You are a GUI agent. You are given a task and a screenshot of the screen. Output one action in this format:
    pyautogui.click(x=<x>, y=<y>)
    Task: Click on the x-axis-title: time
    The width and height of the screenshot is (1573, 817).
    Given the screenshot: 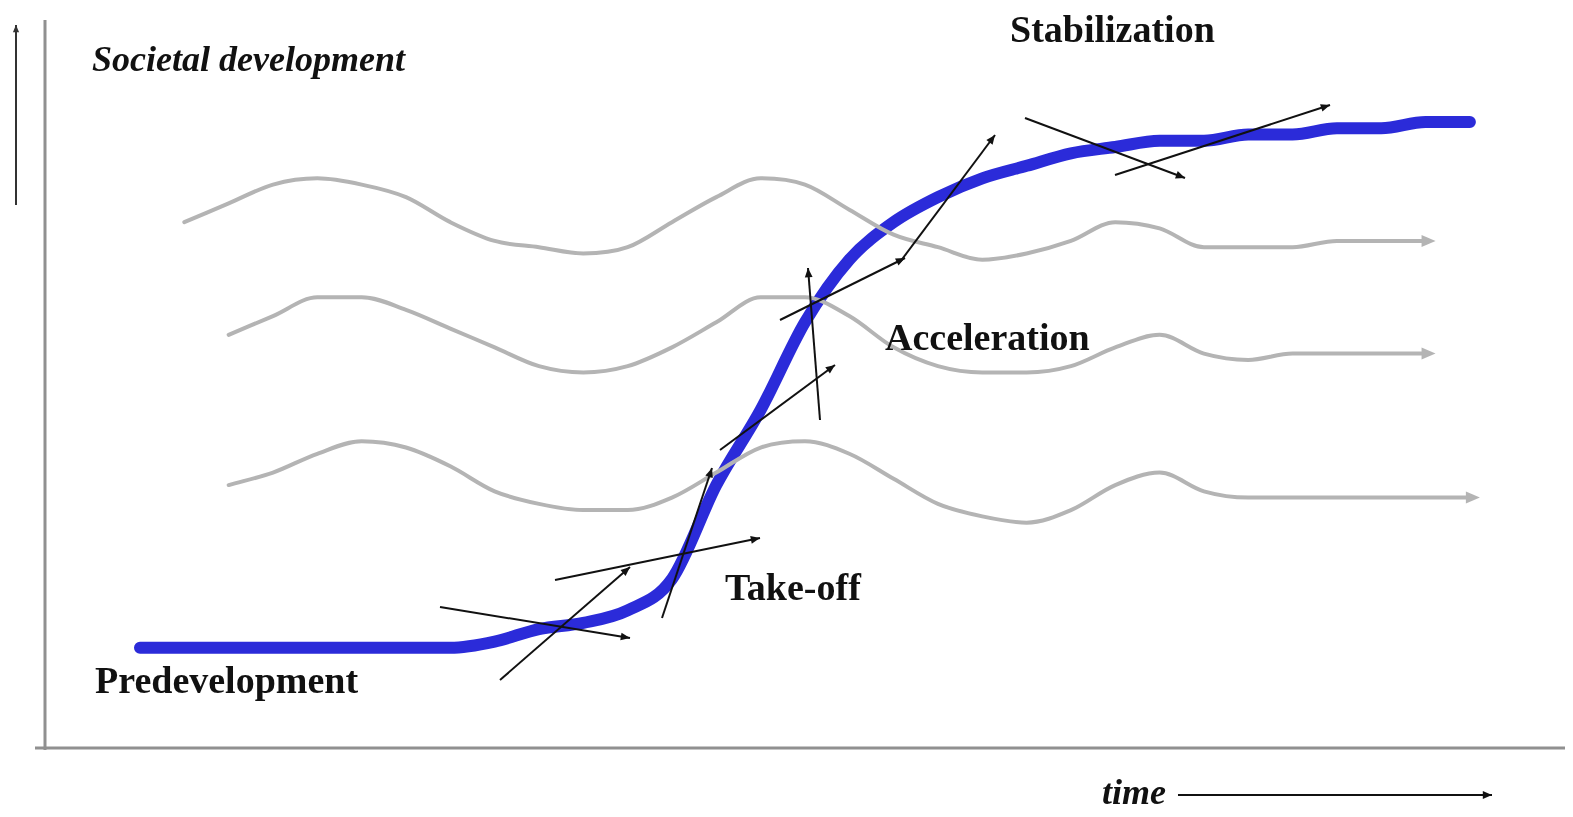 What is the action you would take?
    pyautogui.click(x=1134, y=792)
    